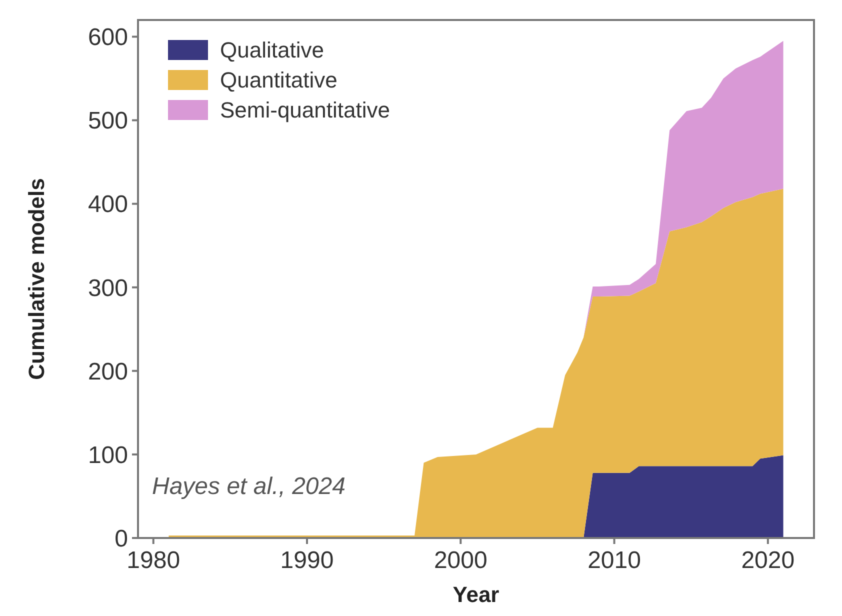  Describe the element at coordinates (305, 110) in the screenshot. I see `legend-label: Semi-quantitative` at that location.